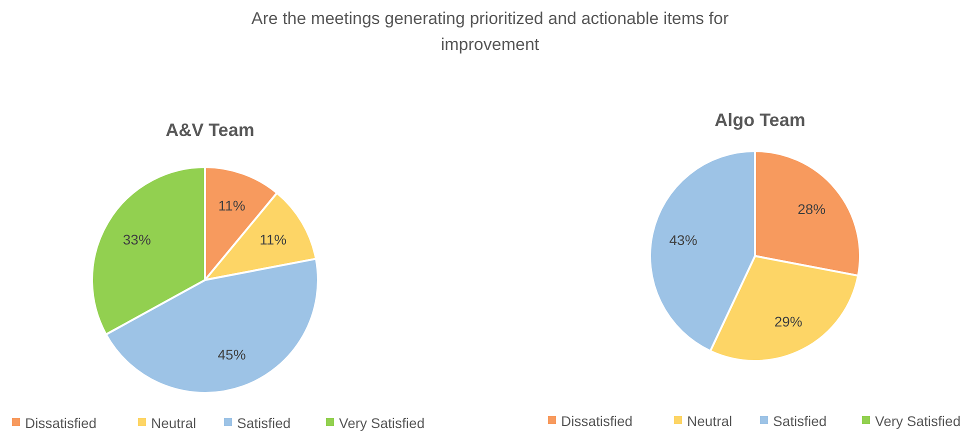 The height and width of the screenshot is (436, 961). I want to click on data-label: 28%, so click(812, 209).